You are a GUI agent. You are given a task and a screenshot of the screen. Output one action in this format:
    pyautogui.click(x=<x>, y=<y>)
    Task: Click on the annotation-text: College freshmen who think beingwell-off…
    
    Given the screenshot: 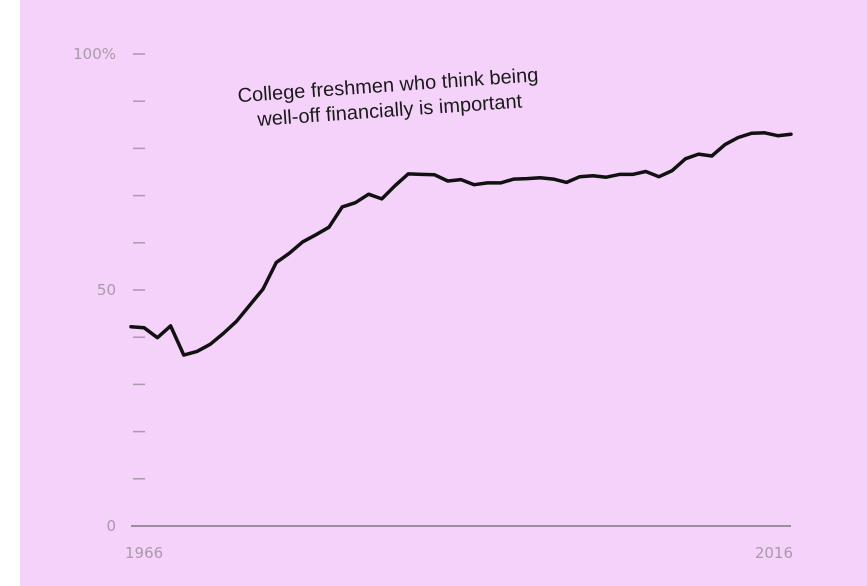 What is the action you would take?
    pyautogui.click(x=388, y=97)
    